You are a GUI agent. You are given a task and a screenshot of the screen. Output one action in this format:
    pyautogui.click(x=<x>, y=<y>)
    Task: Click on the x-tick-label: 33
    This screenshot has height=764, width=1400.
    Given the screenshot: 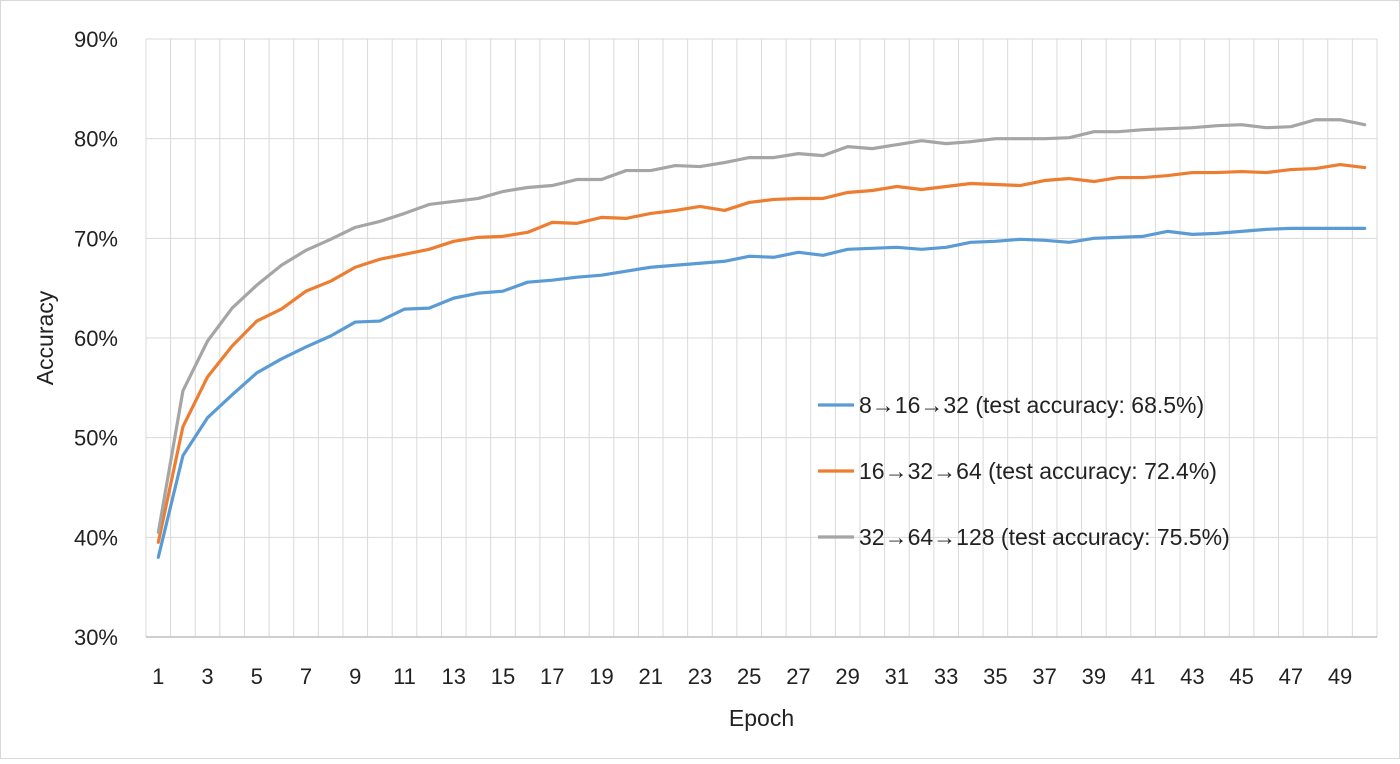 What is the action you would take?
    pyautogui.click(x=946, y=676)
    